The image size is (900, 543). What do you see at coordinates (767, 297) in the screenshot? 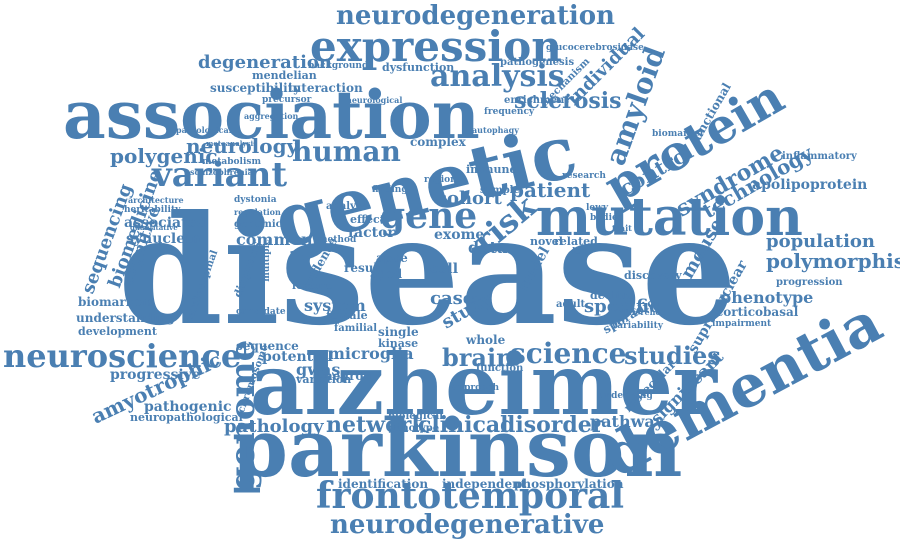
I see `cloud-word-phenotype: phenotype` at bounding box center [767, 297].